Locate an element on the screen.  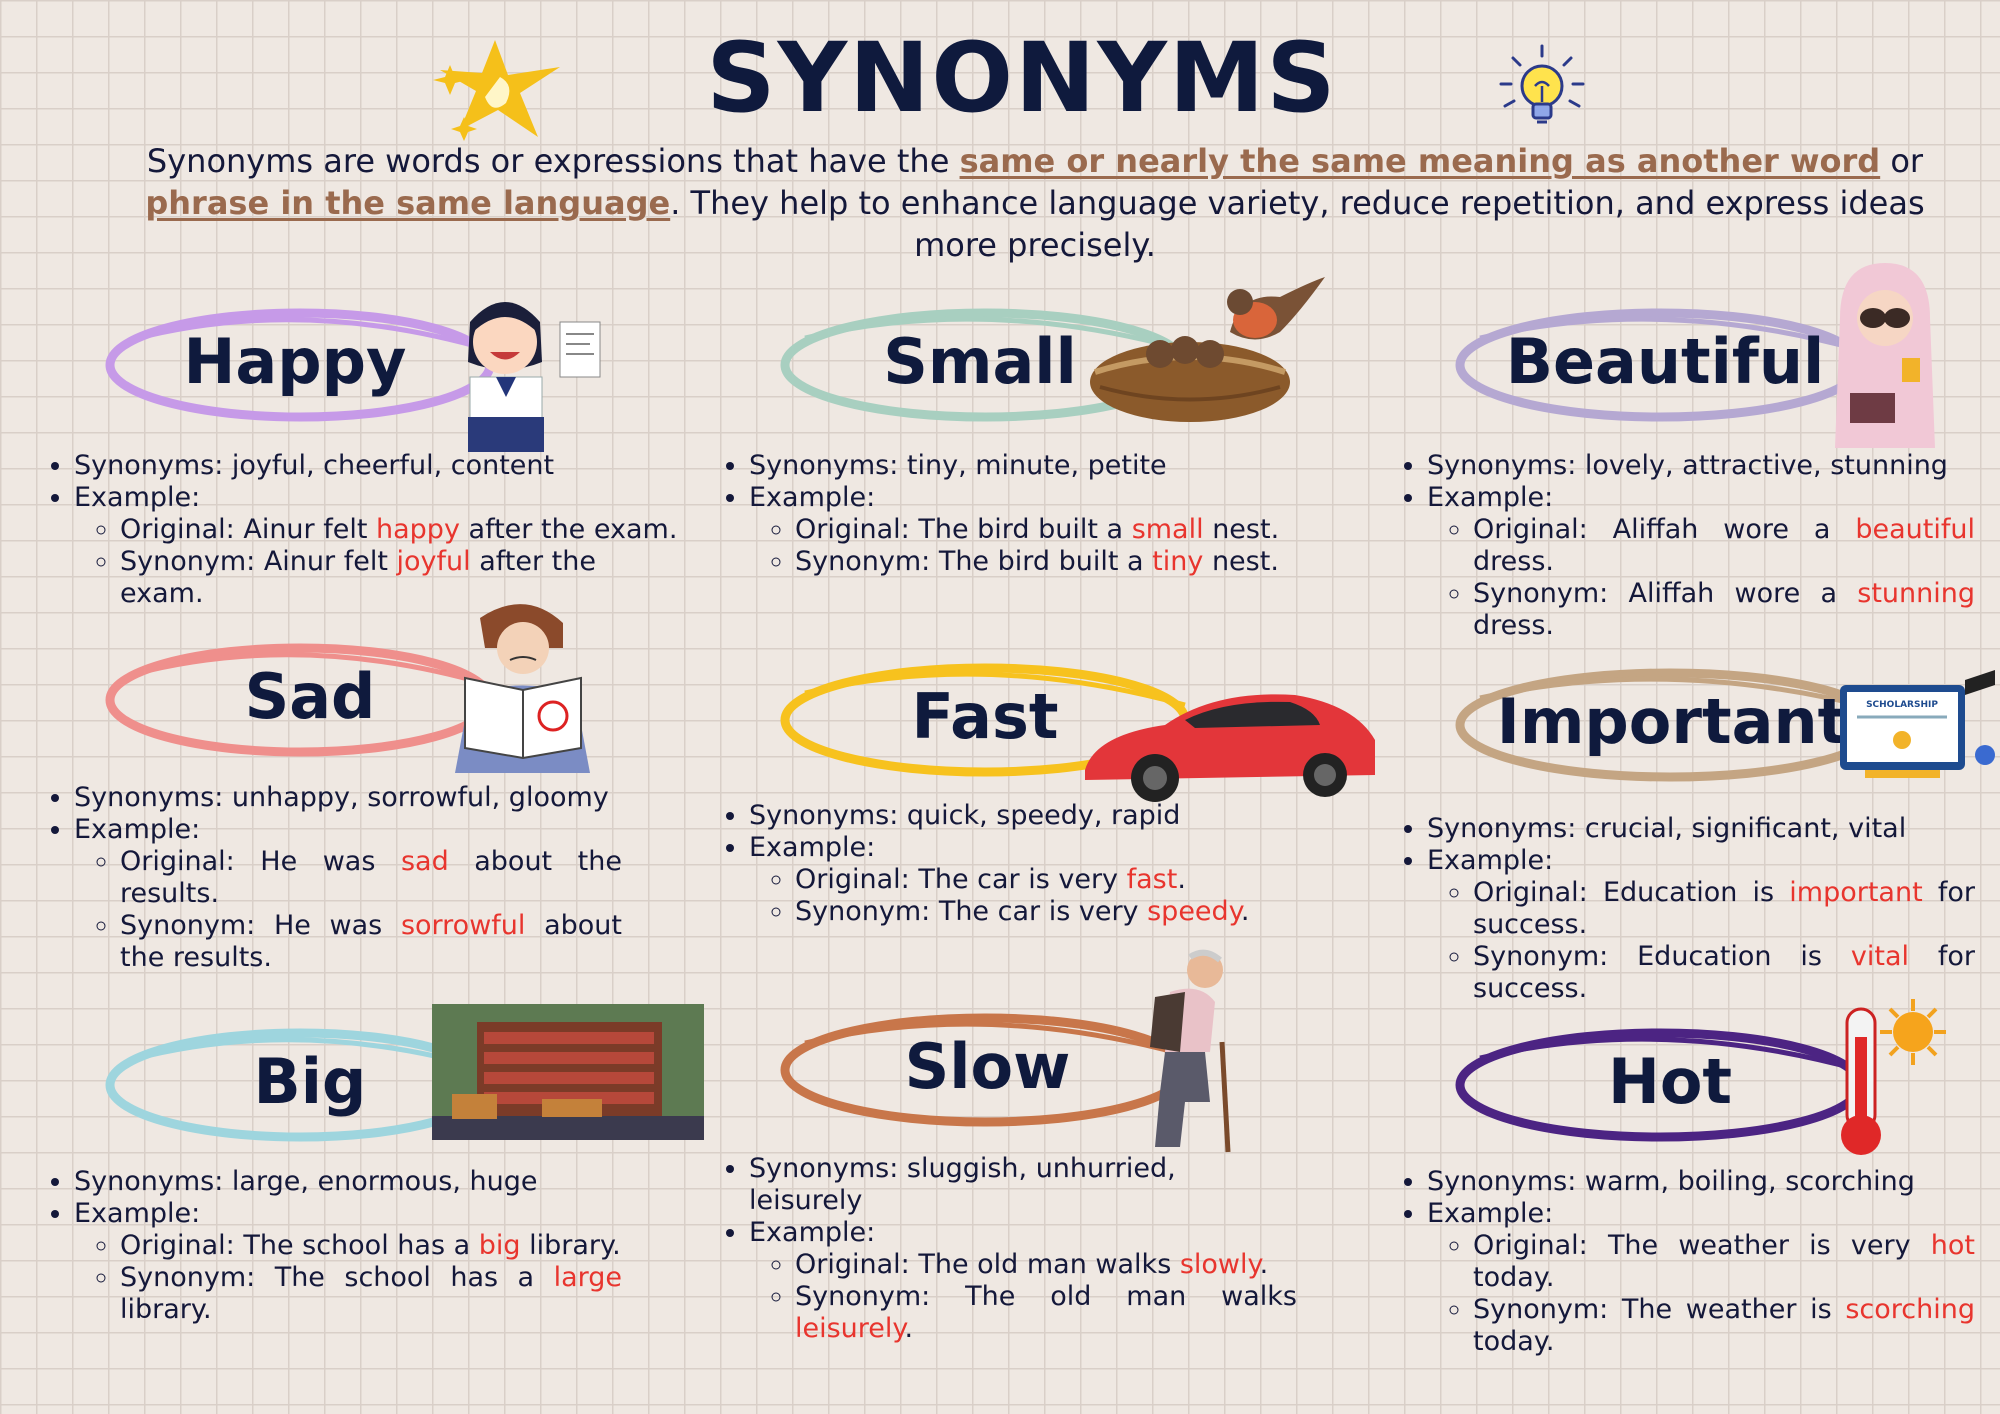
original-sentence: Original: The weather is very hot today. is located at coordinates (1724, 1262).